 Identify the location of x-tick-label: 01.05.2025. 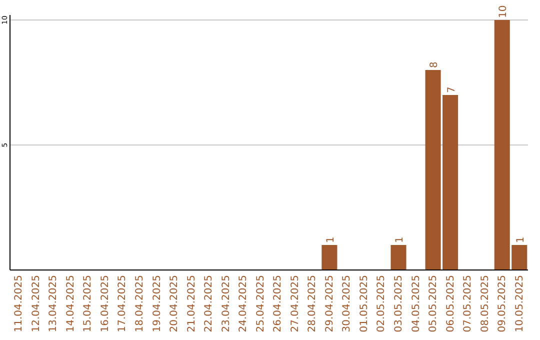
(364, 303).